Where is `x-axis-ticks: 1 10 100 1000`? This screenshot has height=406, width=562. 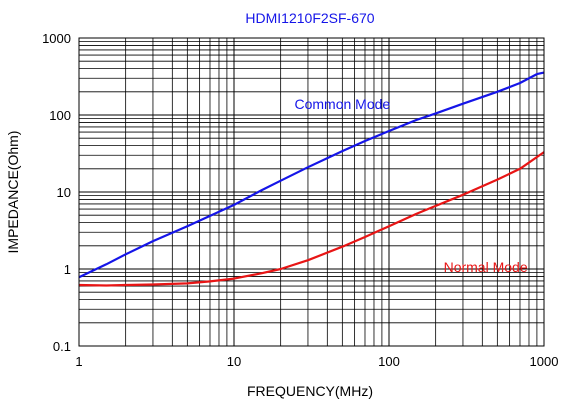
x-axis-ticks: 1 10 100 1000 is located at coordinates (316, 361).